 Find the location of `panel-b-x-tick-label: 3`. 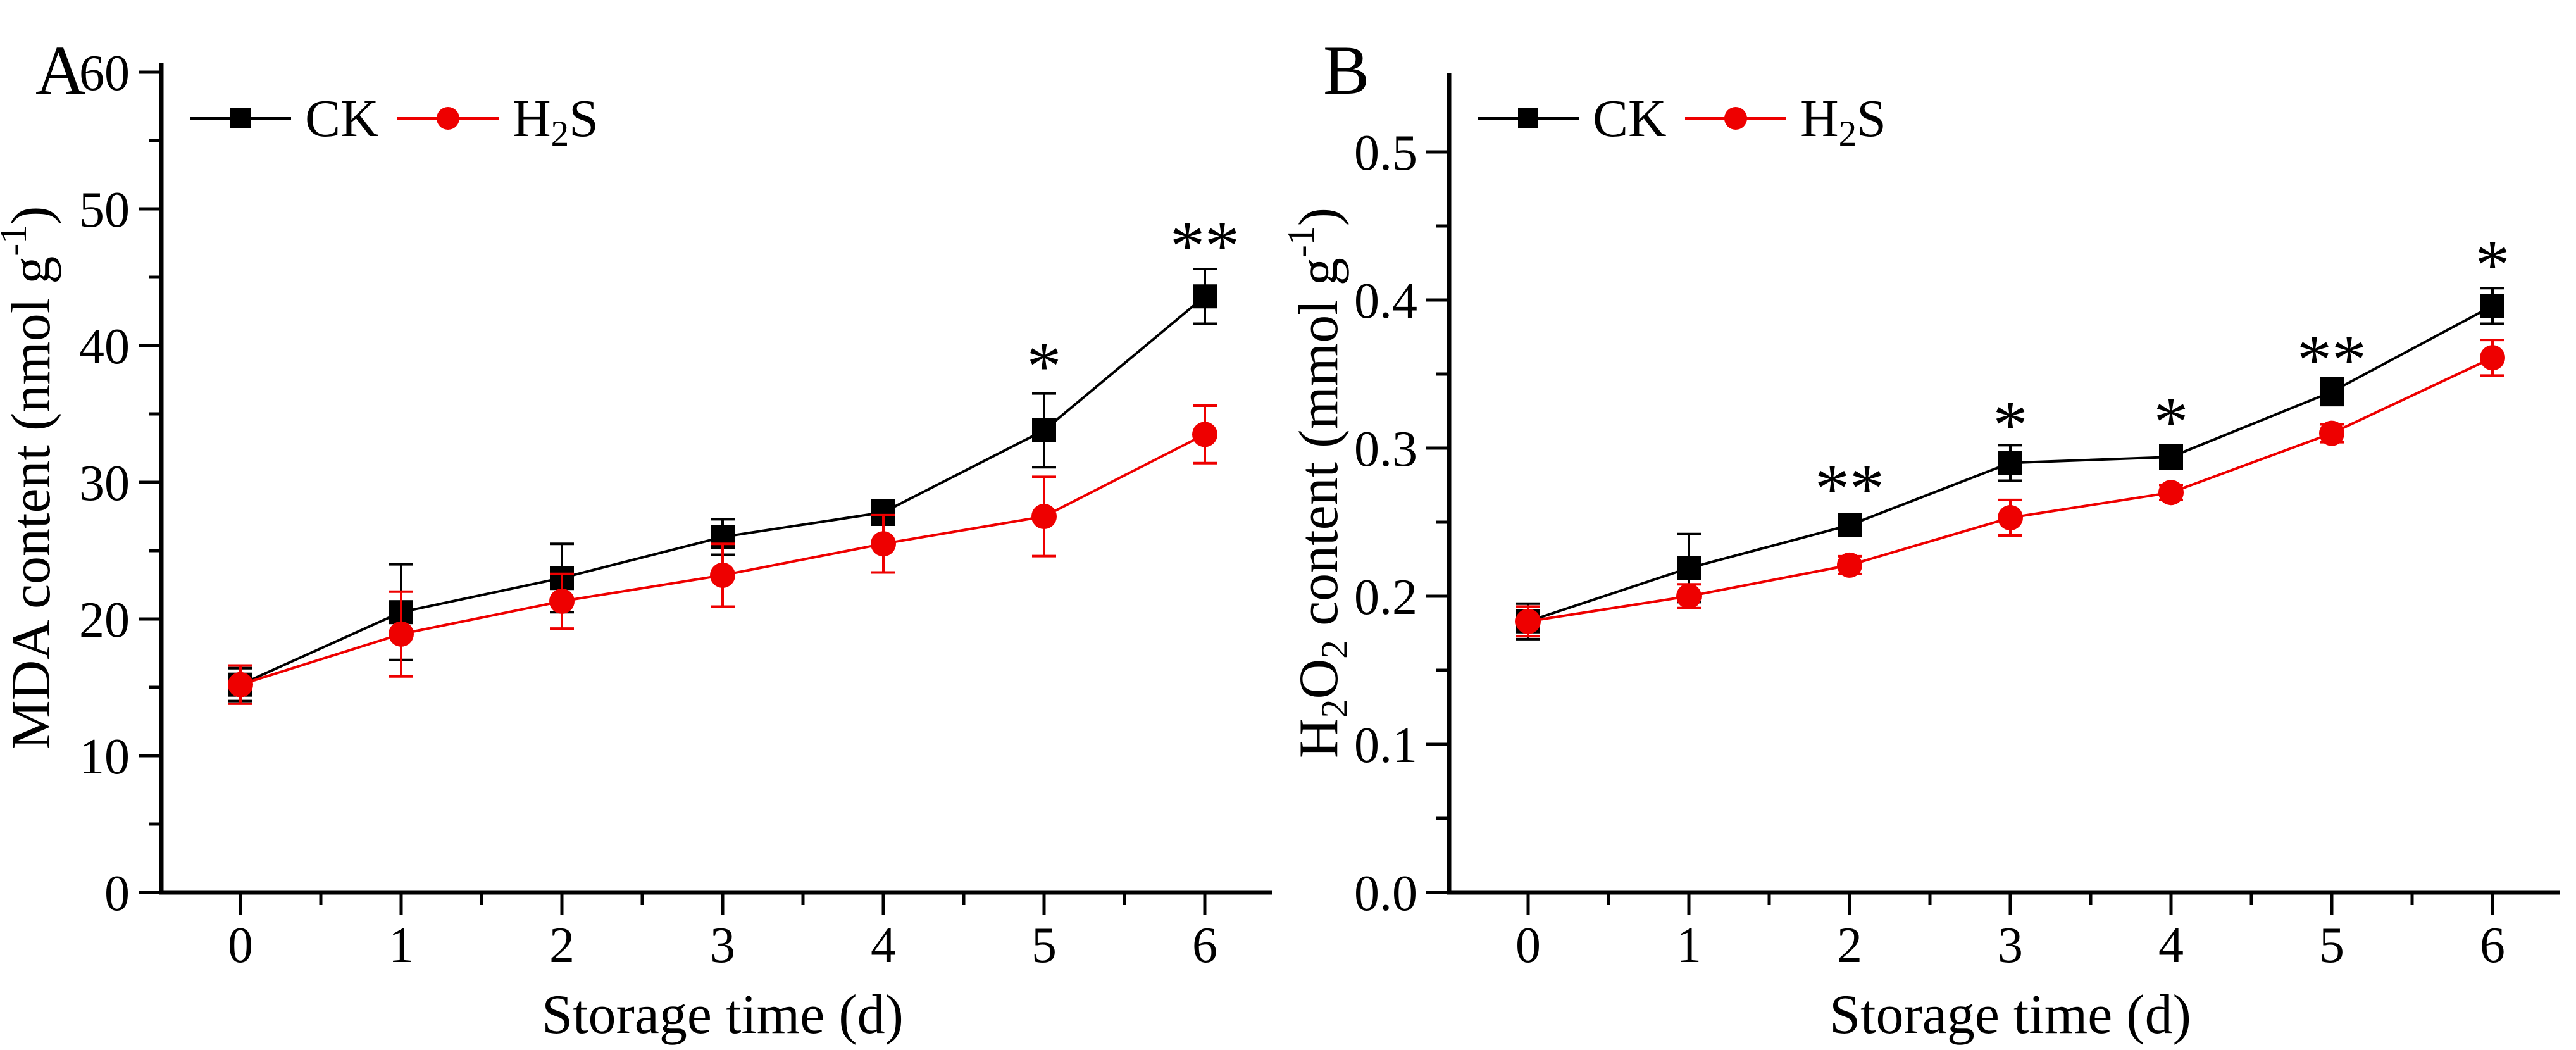

panel-b-x-tick-label: 3 is located at coordinates (2011, 946).